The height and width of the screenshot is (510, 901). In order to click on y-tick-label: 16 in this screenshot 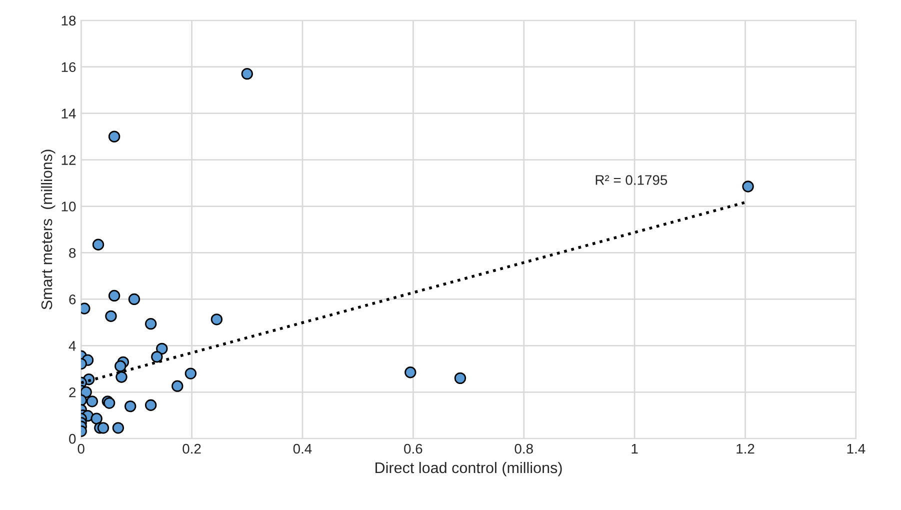, I will do `click(69, 67)`.